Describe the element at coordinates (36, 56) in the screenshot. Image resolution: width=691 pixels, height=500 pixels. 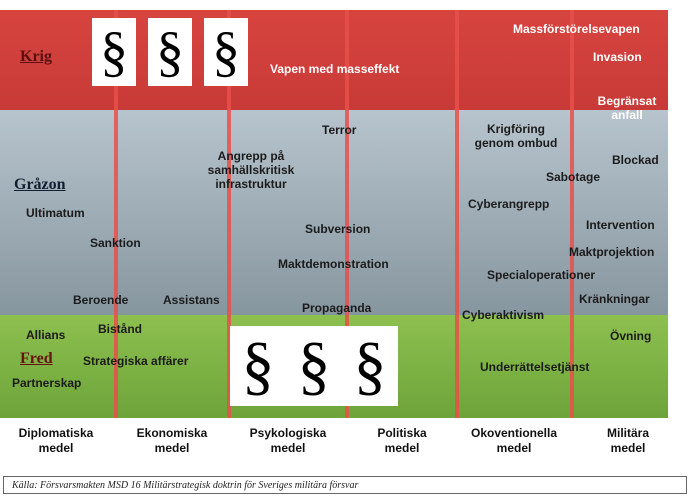
I see `zone-label-krig: Krig` at that location.